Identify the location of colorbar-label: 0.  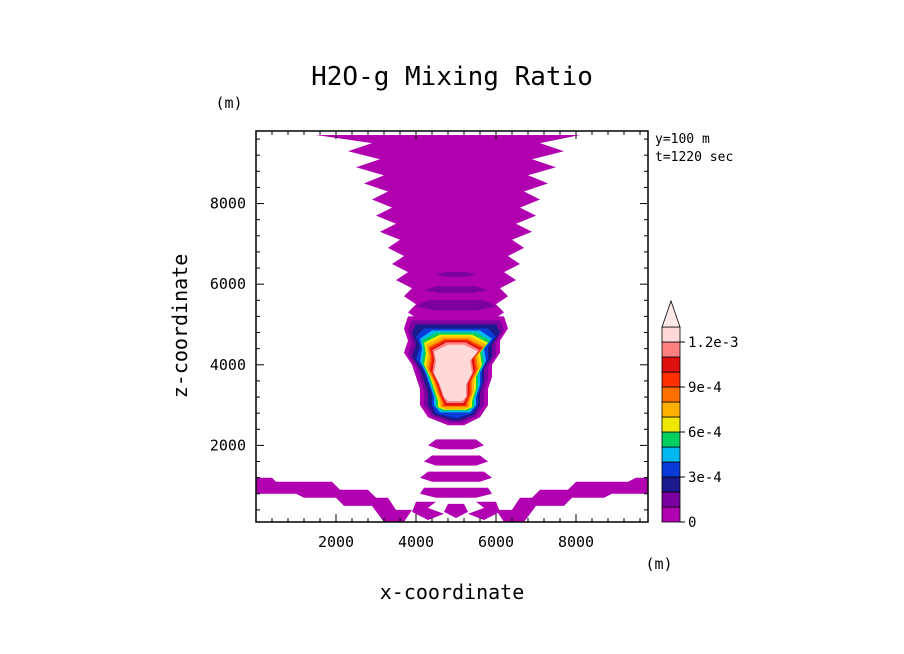
(692, 523).